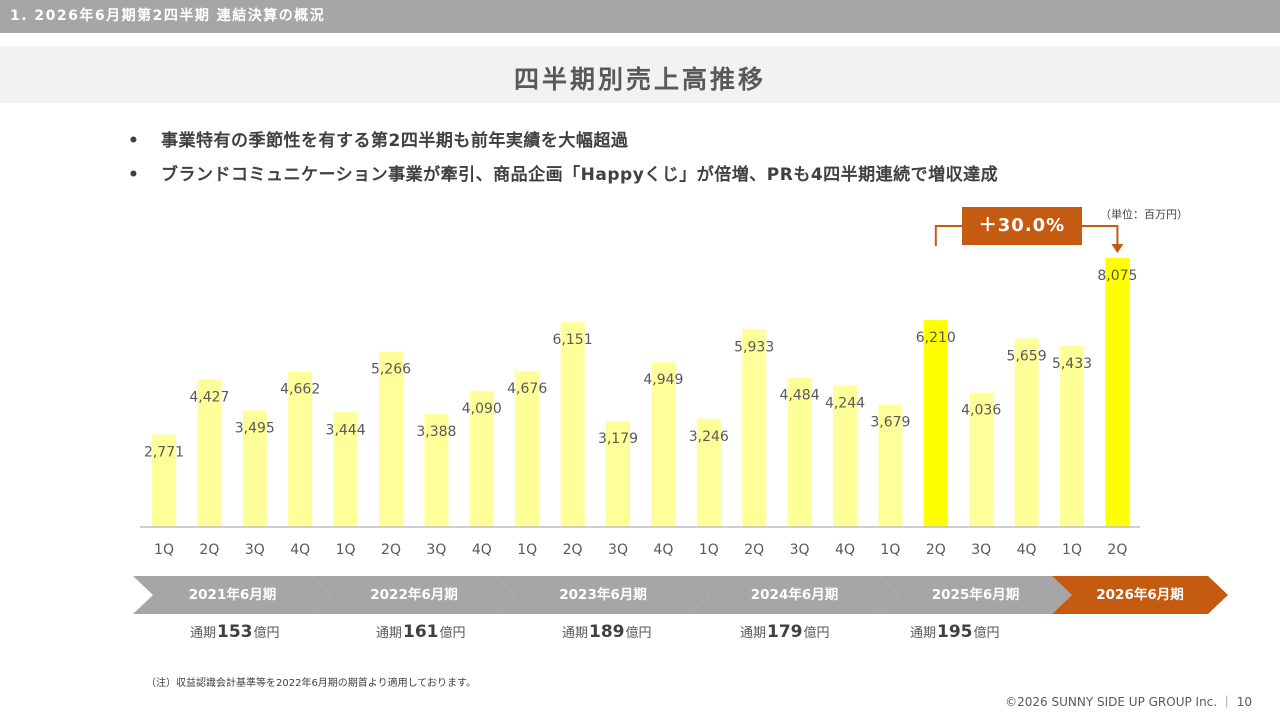 The height and width of the screenshot is (720, 1280). What do you see at coordinates (975, 595) in the screenshot?
I see `fiscal-year-arrow: 2025年6月期` at bounding box center [975, 595].